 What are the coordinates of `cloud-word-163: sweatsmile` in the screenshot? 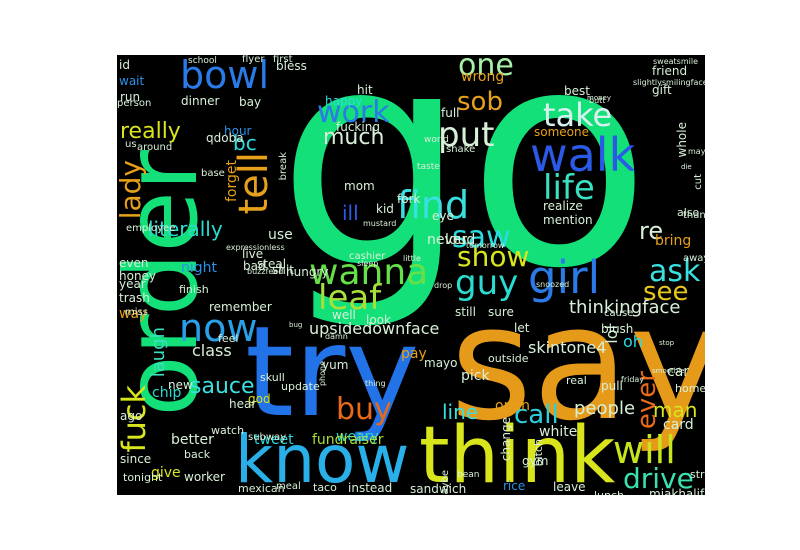 It's located at (675, 61).